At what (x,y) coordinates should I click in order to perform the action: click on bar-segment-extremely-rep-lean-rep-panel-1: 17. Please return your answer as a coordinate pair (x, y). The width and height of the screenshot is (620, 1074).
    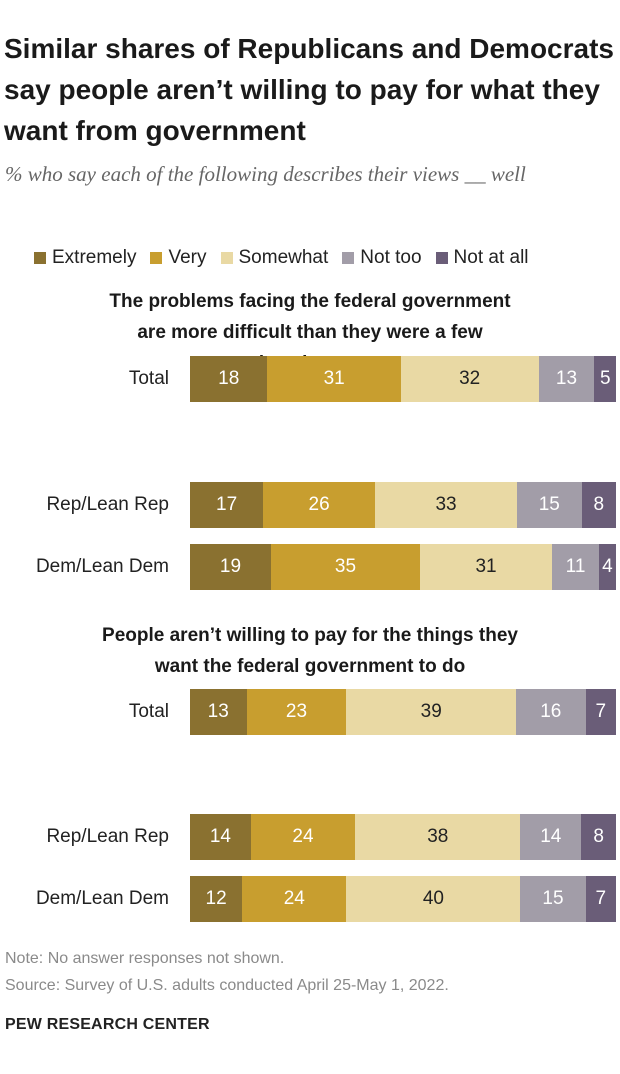
    Looking at the image, I should click on (227, 505).